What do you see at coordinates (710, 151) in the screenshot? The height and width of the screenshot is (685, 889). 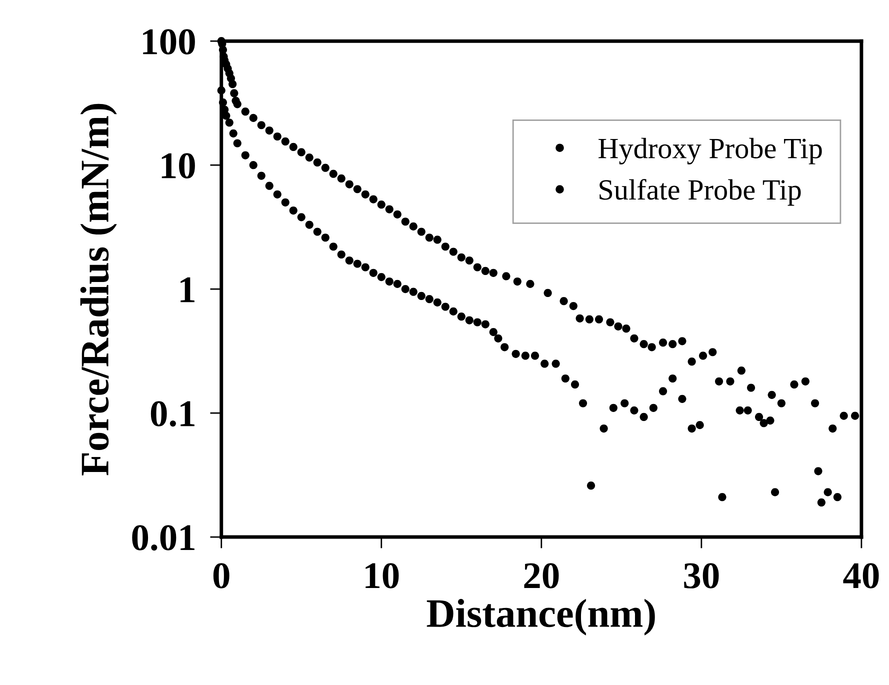 I see `legend-label: Hydroxy Probe Tip` at bounding box center [710, 151].